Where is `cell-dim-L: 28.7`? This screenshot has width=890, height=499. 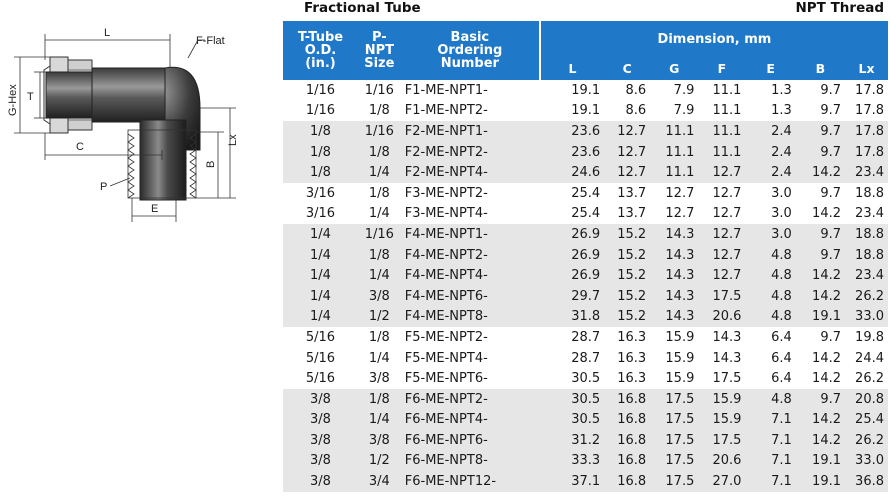
cell-dim-L: 28.7 is located at coordinates (586, 337).